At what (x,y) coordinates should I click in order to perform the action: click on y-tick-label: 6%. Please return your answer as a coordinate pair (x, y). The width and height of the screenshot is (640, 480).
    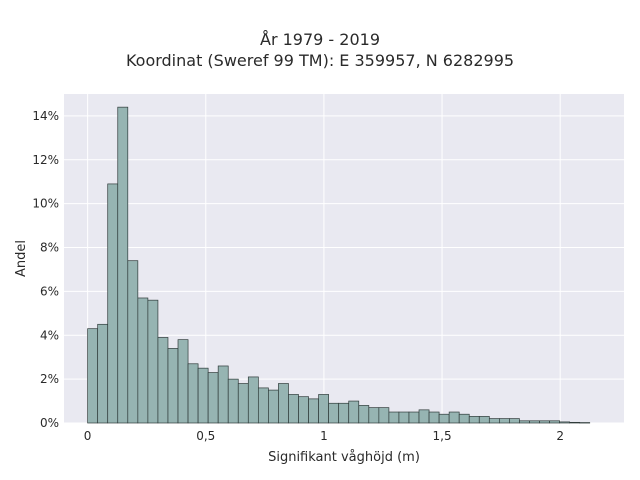
    Looking at the image, I should click on (49, 291).